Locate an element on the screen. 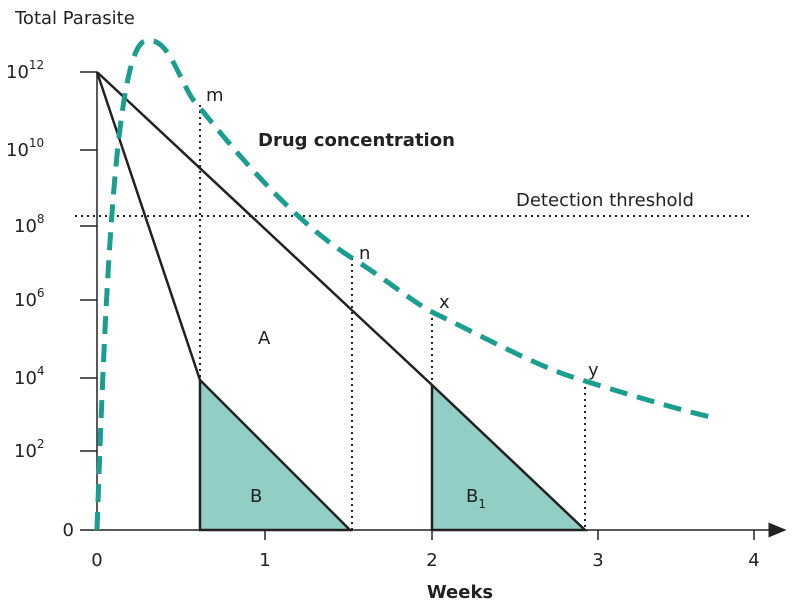  y-tick-label: 10⁶ is located at coordinates (29, 298).